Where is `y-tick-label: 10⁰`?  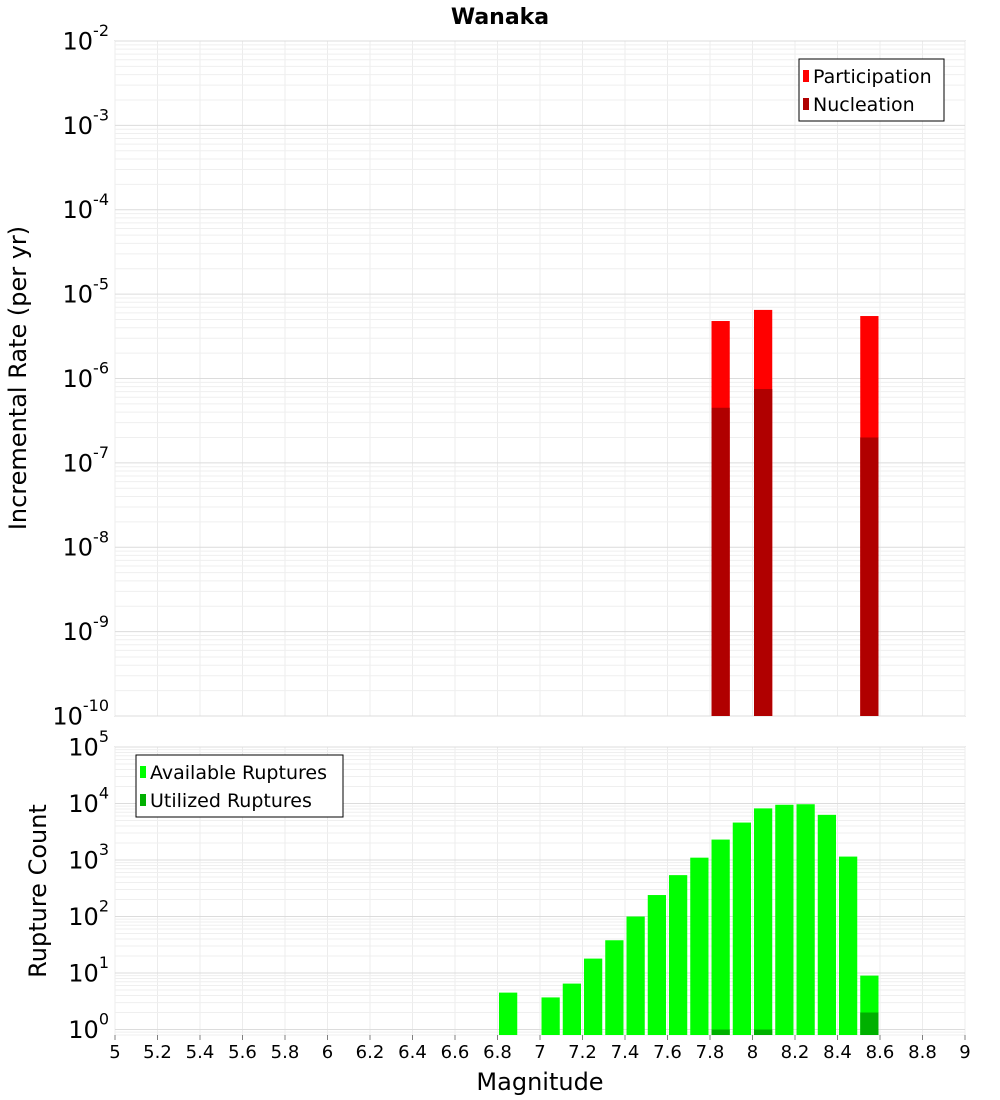 y-tick-label: 10⁰ is located at coordinates (88, 1027).